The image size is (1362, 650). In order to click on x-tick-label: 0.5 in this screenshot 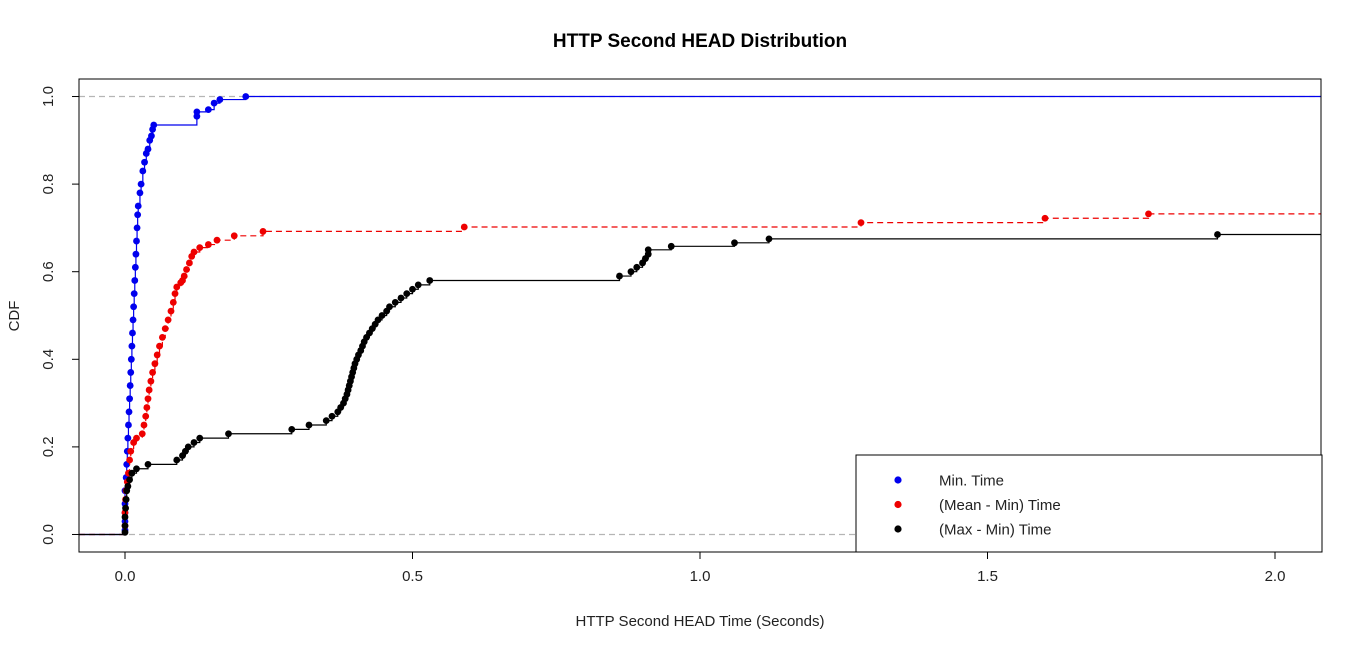, I will do `click(412, 576)`.